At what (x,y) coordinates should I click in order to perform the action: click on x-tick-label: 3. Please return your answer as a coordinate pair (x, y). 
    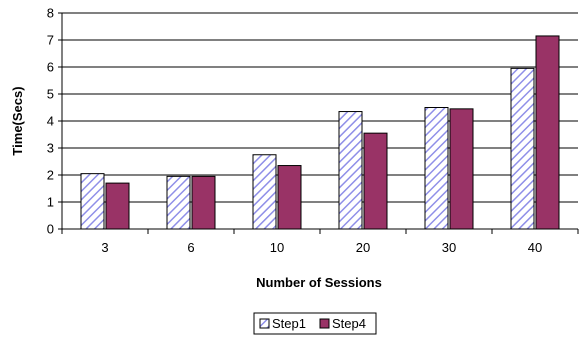
    Looking at the image, I should click on (104, 247).